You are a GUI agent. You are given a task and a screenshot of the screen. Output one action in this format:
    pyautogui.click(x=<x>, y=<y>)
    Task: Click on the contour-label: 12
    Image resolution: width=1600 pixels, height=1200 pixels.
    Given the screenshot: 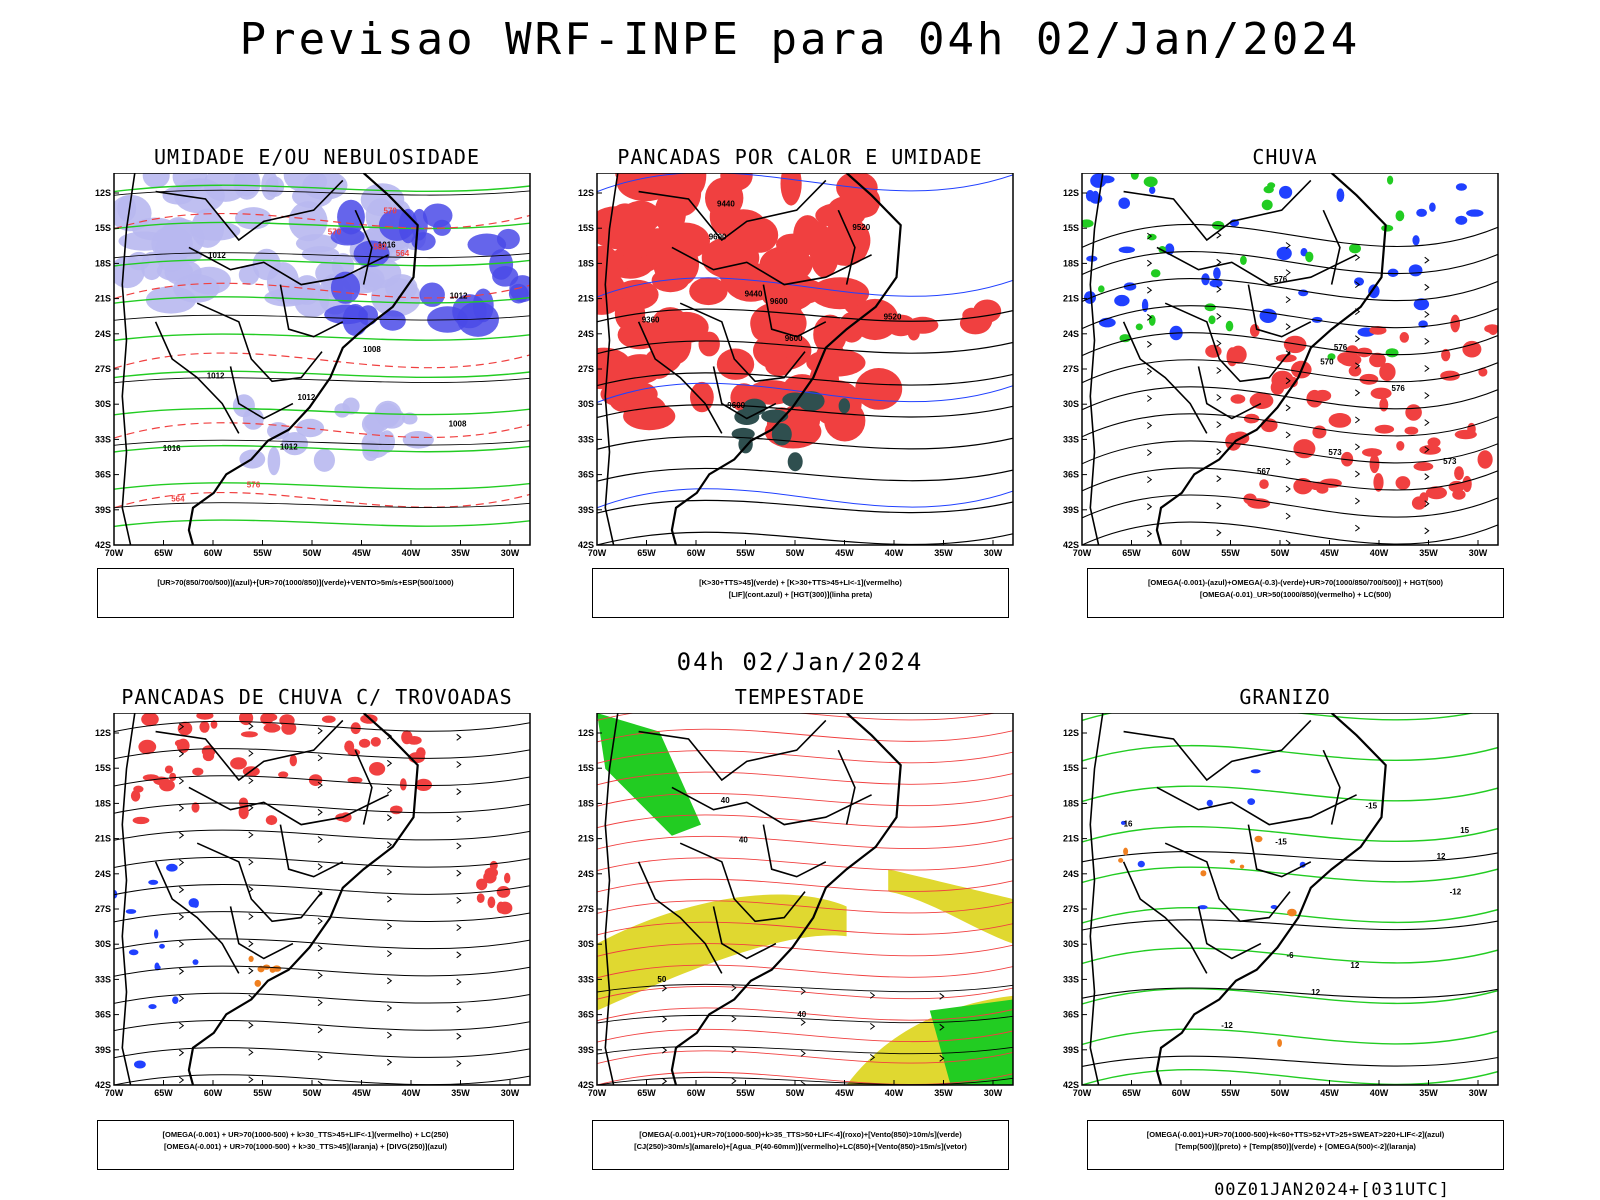 What is the action you would take?
    pyautogui.click(x=1441, y=856)
    